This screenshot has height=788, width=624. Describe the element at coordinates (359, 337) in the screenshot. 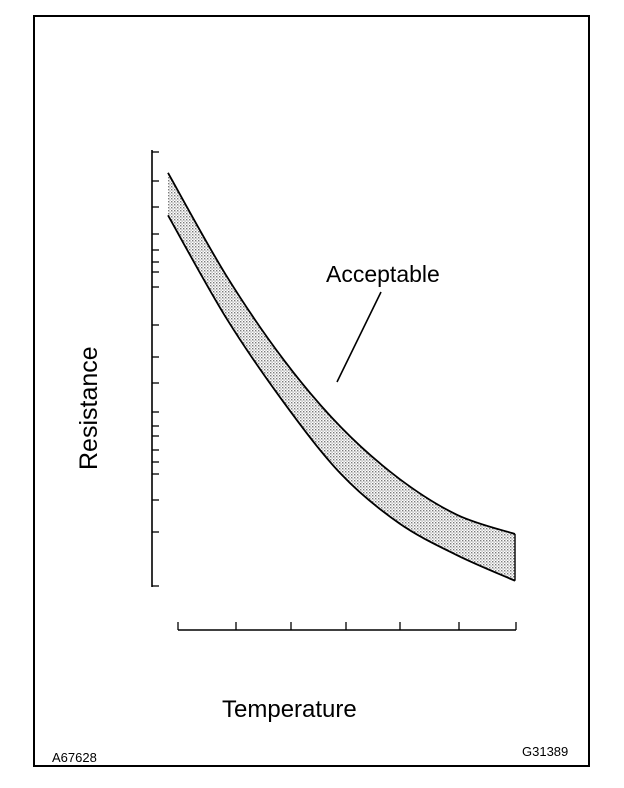

I see `annotation-leader-line` at that location.